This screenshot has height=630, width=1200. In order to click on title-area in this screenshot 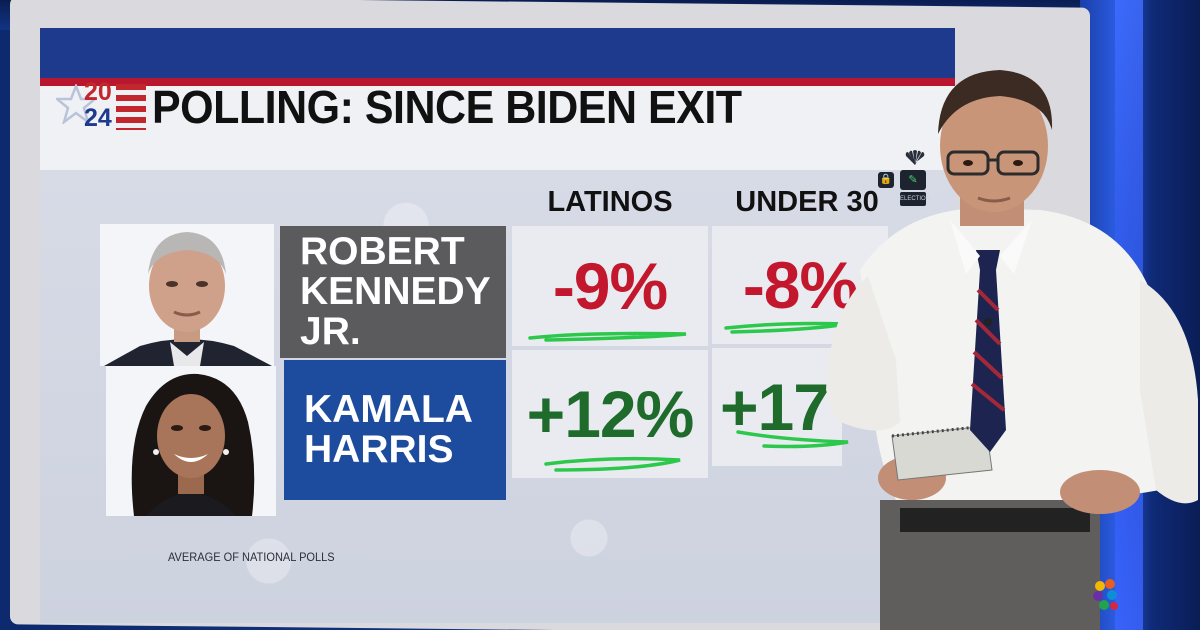, I will do `click(497, 130)`.